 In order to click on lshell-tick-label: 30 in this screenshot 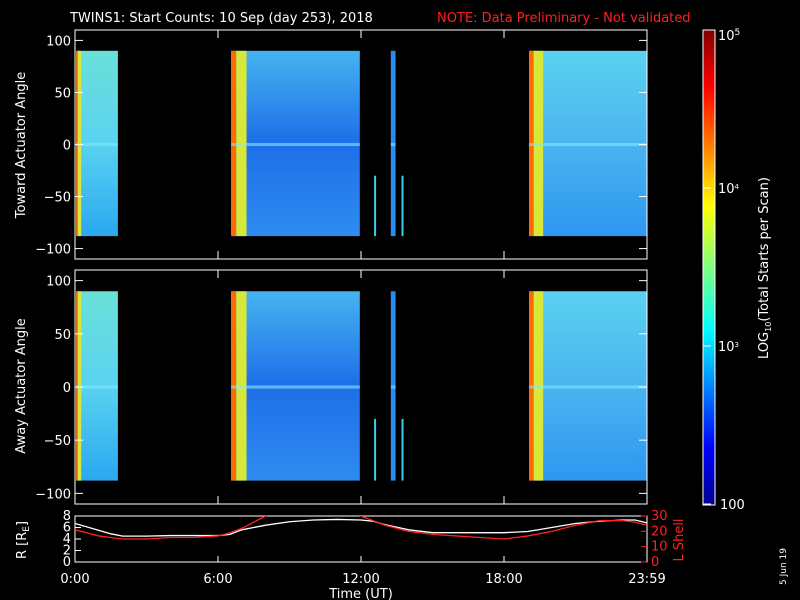, I will do `click(659, 516)`.